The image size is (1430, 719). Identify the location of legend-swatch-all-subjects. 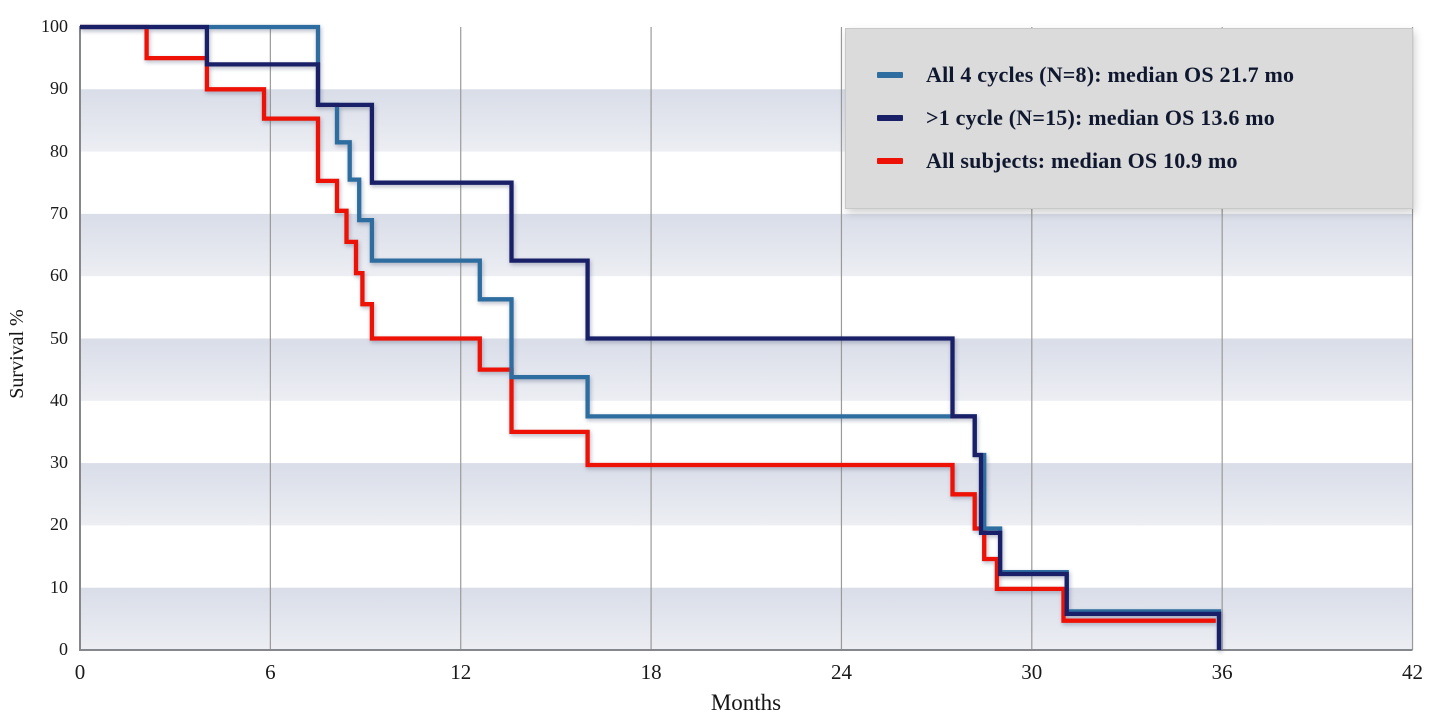
(890, 161).